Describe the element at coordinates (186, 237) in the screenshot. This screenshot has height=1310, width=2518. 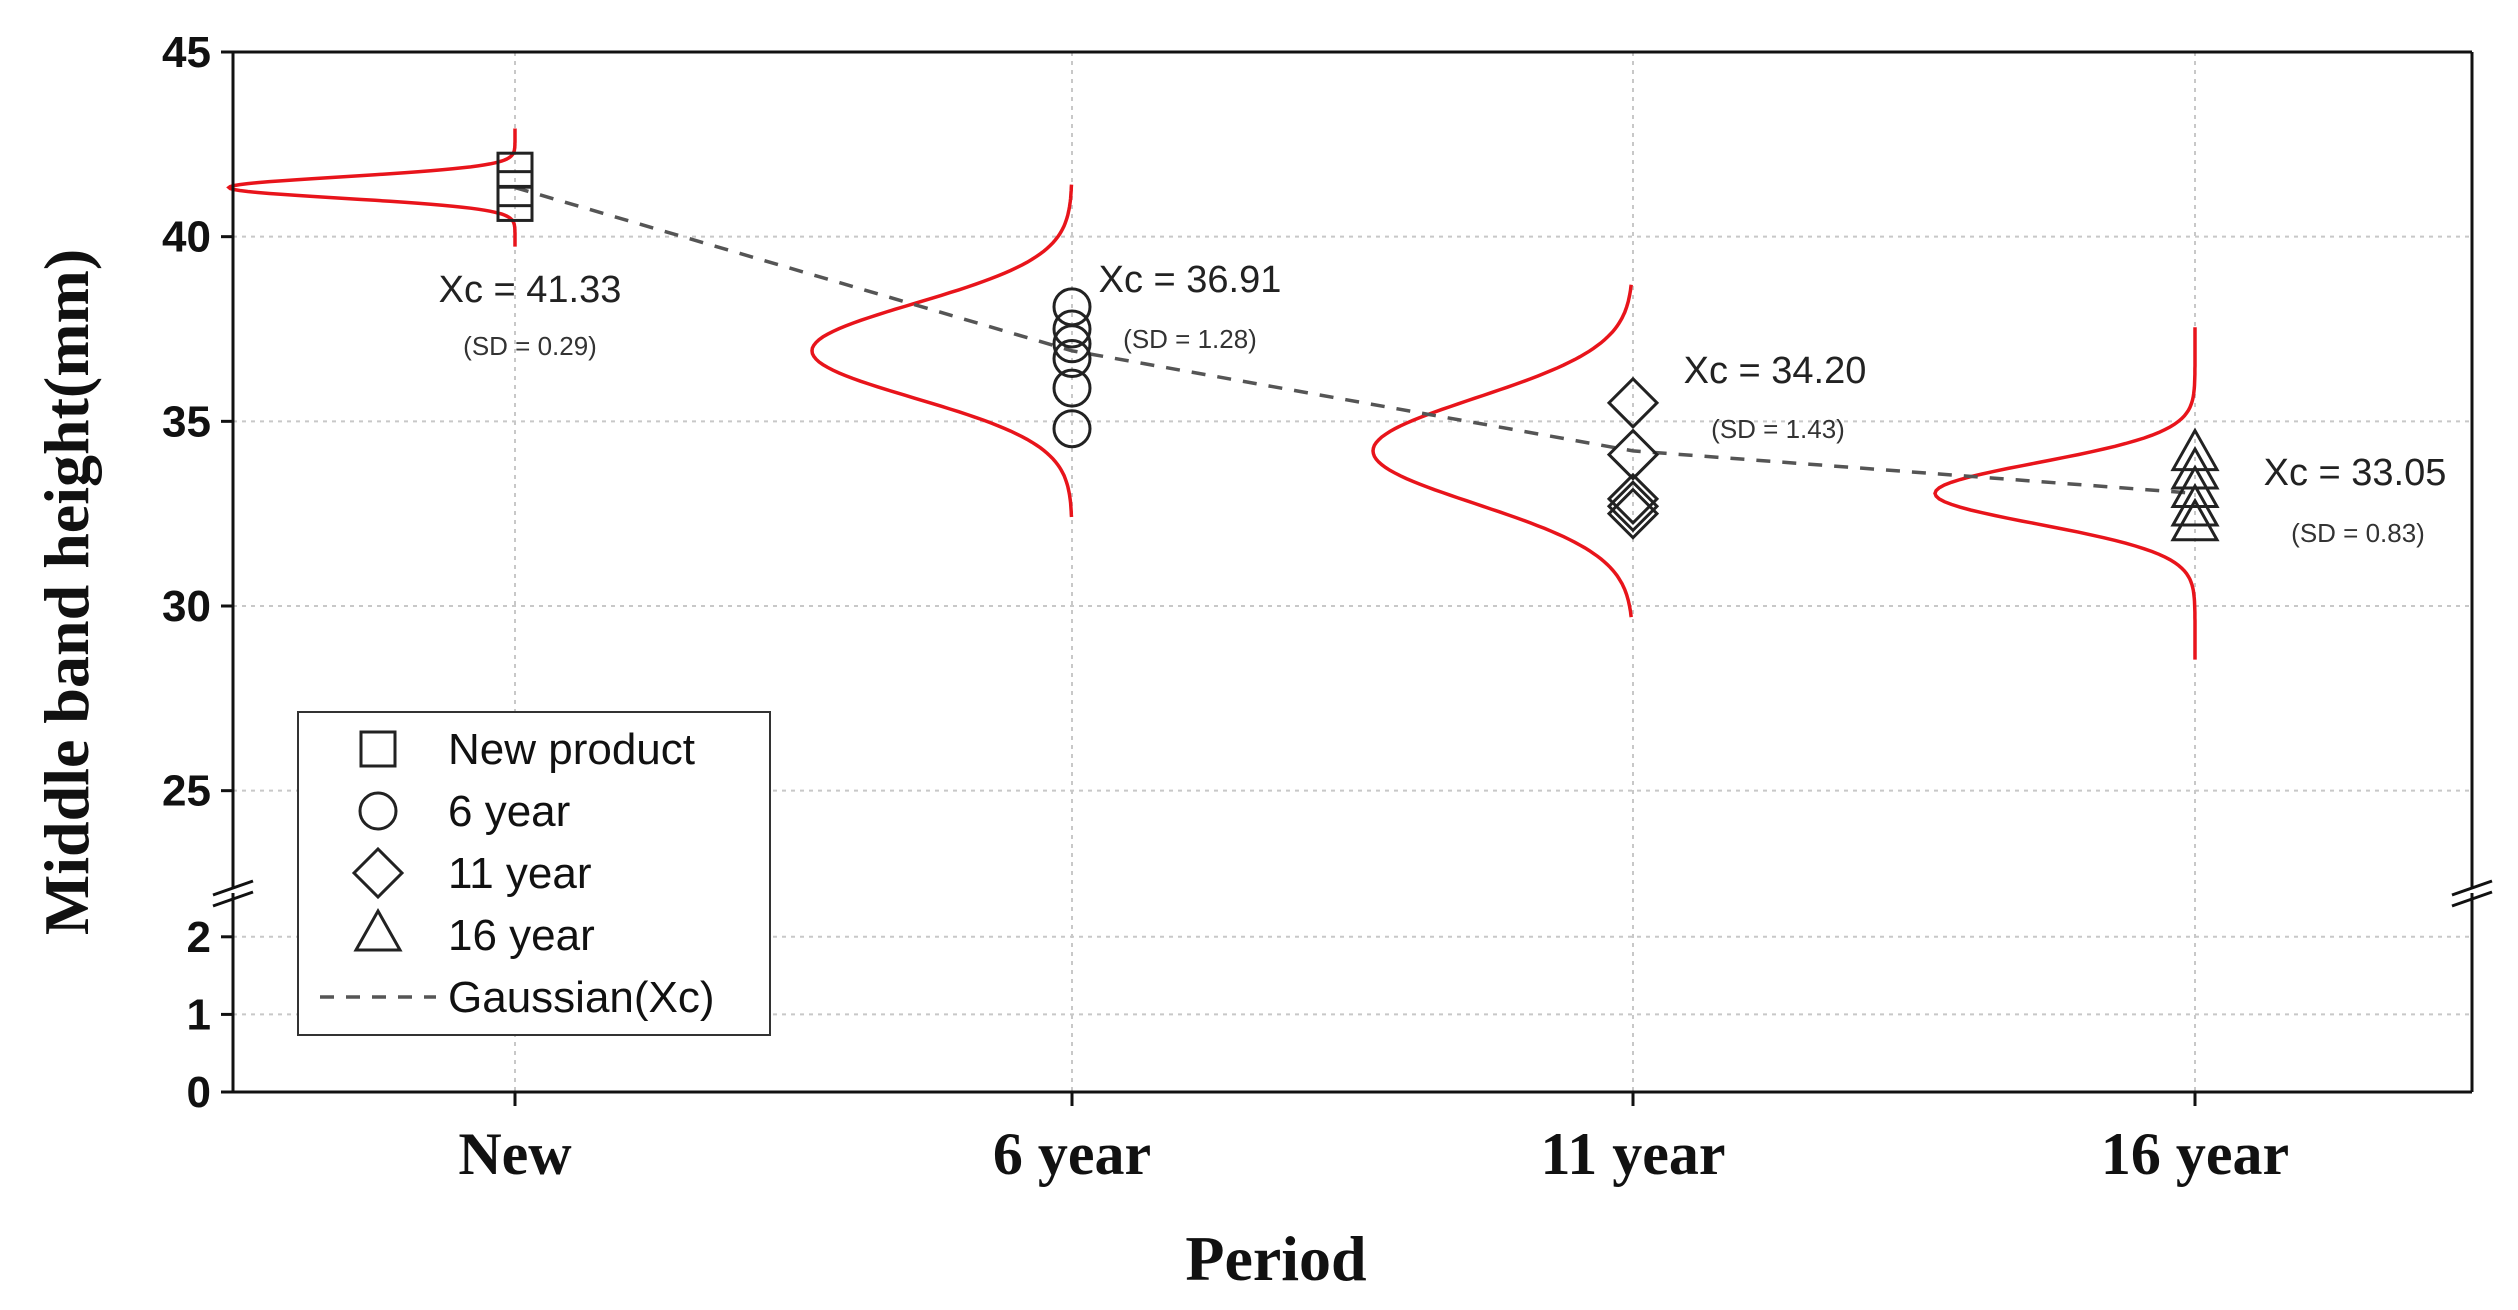
I see `y-tick-label: 40` at that location.